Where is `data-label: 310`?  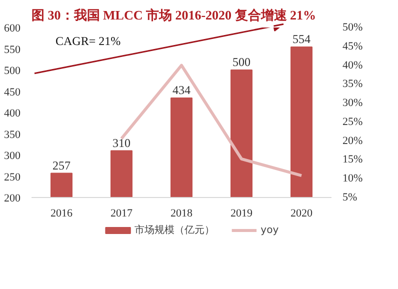
data-label: 310 is located at coordinates (121, 143).